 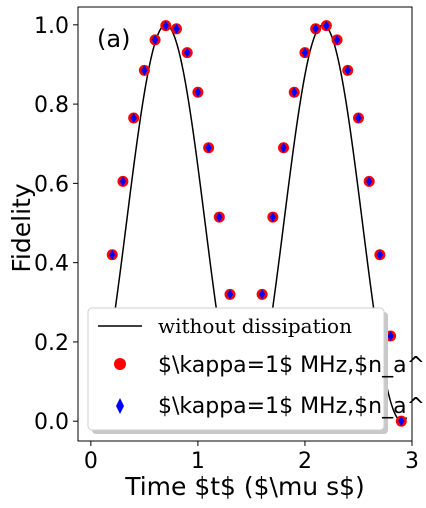 What do you see at coordinates (292, 406) in the screenshot?
I see `legend-label-diamond: $\kappa=1$ MHz,$n_a^{th}=0.01$` at bounding box center [292, 406].